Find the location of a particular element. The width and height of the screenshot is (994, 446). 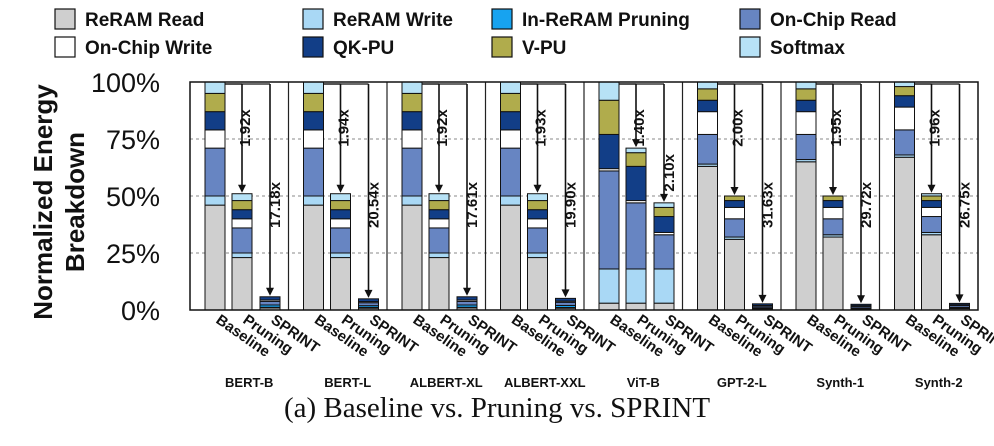

group-label: BERT-L is located at coordinates (347, 382).